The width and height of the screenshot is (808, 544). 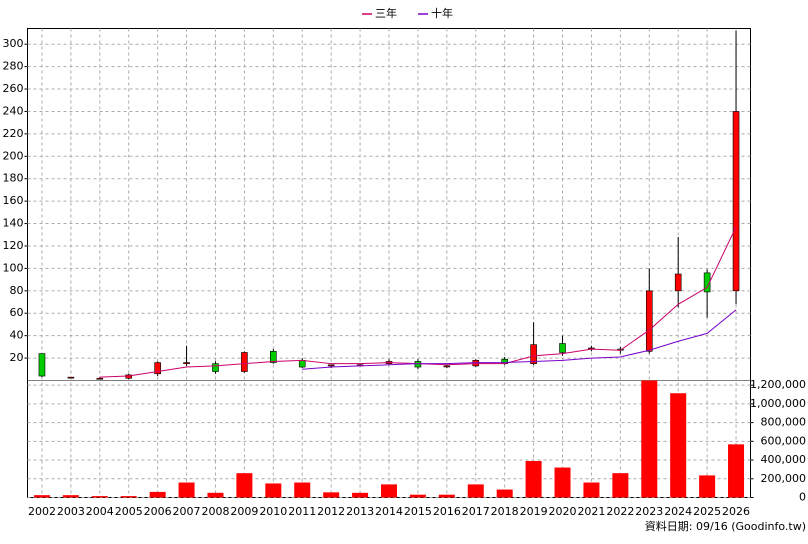 I want to click on y-tick-label: 300, so click(x=13, y=43).